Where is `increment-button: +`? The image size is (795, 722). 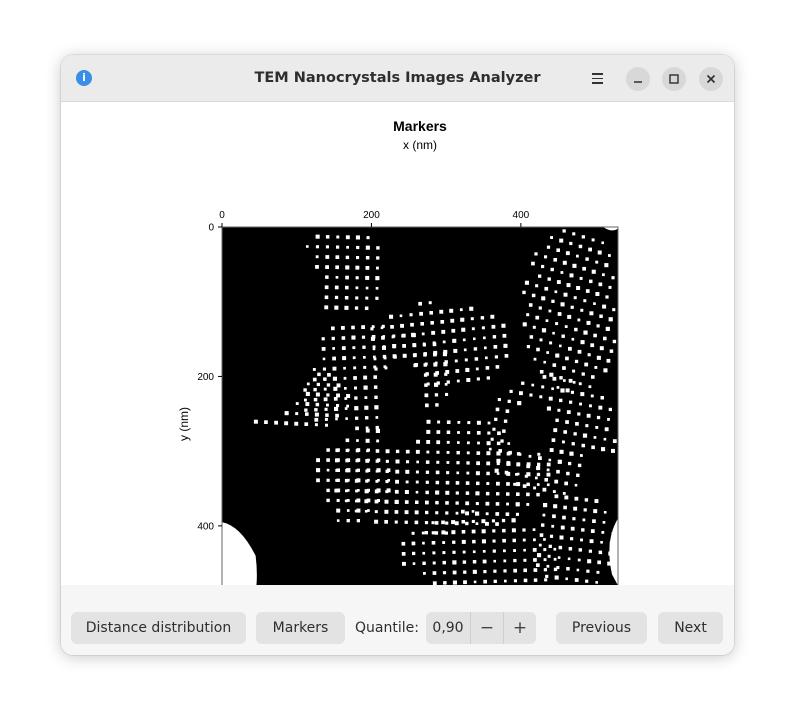
increment-button: + is located at coordinates (520, 628).